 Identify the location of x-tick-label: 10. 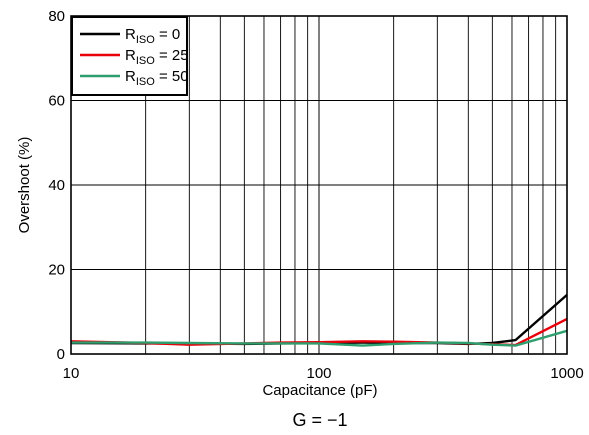
(71, 373).